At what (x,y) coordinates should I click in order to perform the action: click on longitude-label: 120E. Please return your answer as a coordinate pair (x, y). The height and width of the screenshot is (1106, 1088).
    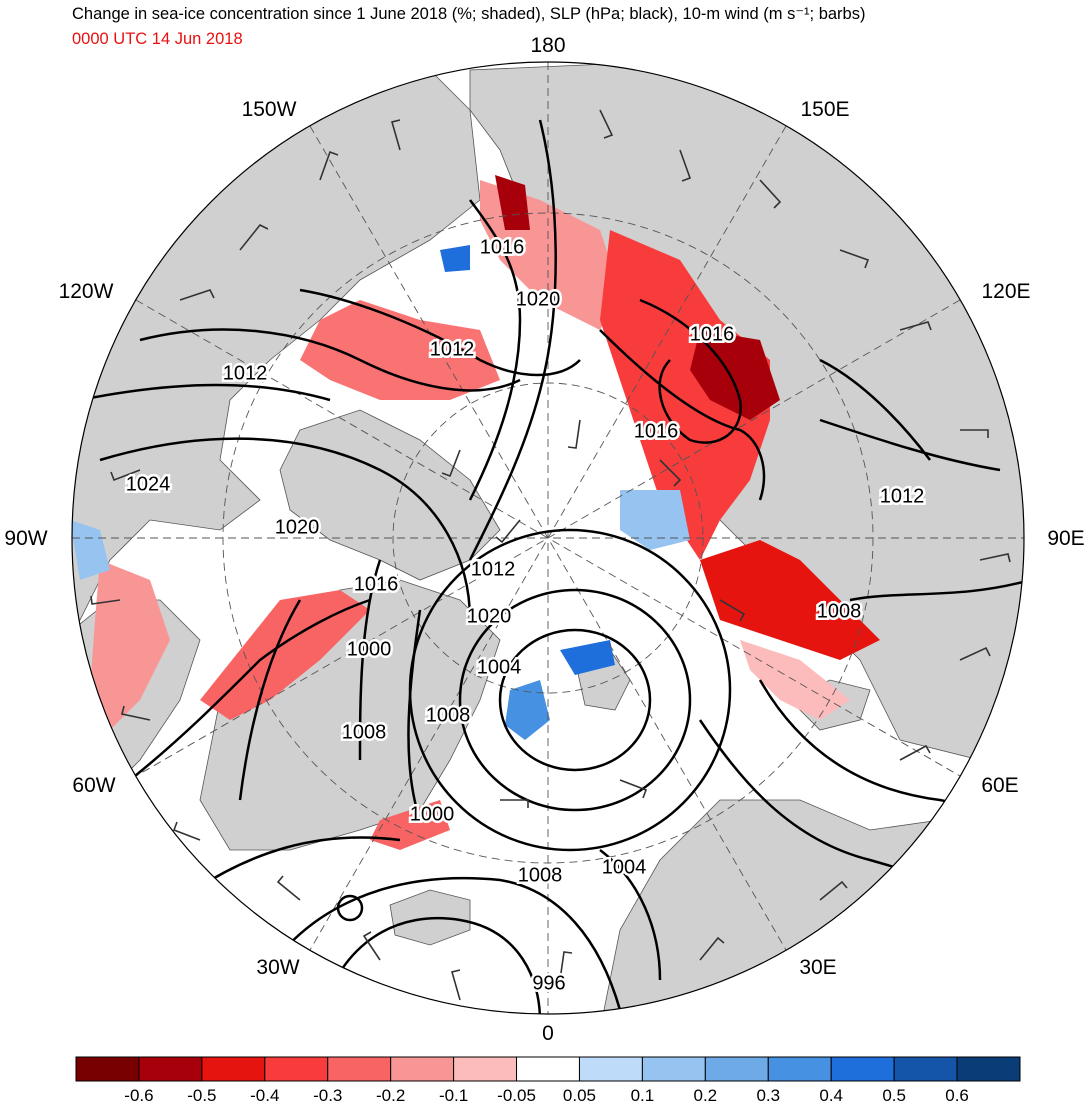
    Looking at the image, I should click on (1005, 291).